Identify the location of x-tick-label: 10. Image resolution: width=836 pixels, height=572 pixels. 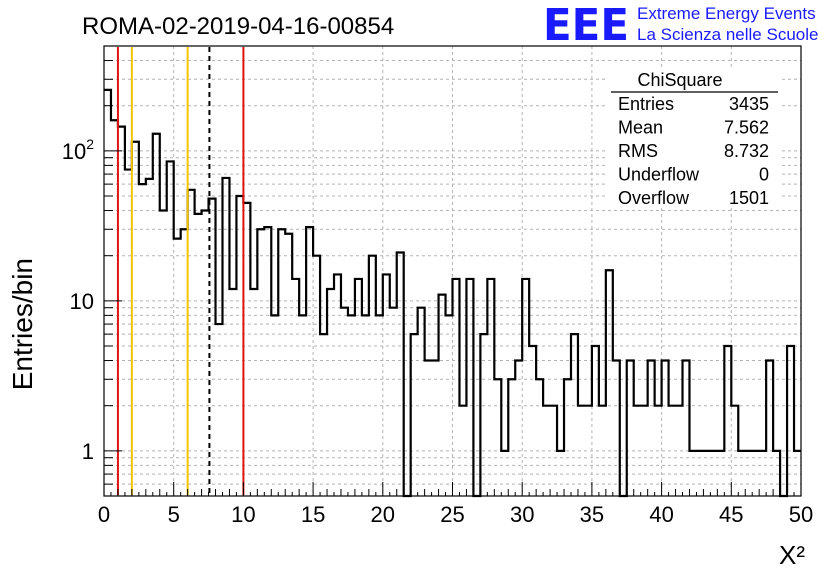
(243, 514).